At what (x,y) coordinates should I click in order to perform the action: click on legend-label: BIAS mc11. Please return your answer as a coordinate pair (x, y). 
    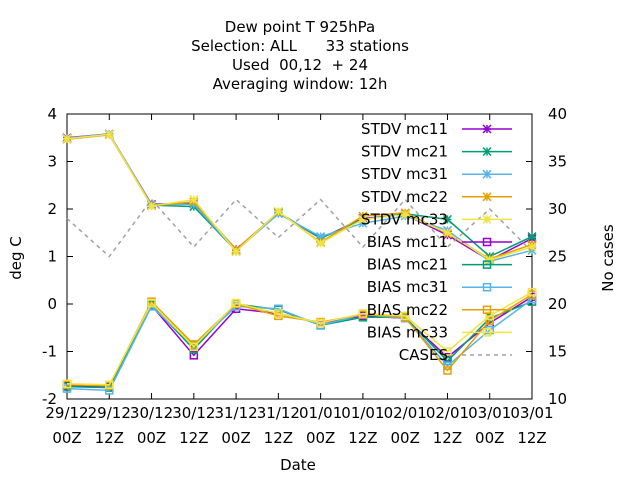
    Looking at the image, I should click on (407, 242).